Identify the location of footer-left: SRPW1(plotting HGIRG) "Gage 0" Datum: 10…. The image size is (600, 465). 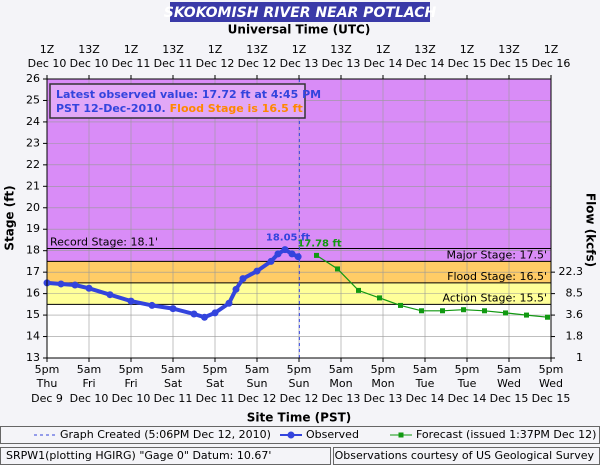
(138, 455).